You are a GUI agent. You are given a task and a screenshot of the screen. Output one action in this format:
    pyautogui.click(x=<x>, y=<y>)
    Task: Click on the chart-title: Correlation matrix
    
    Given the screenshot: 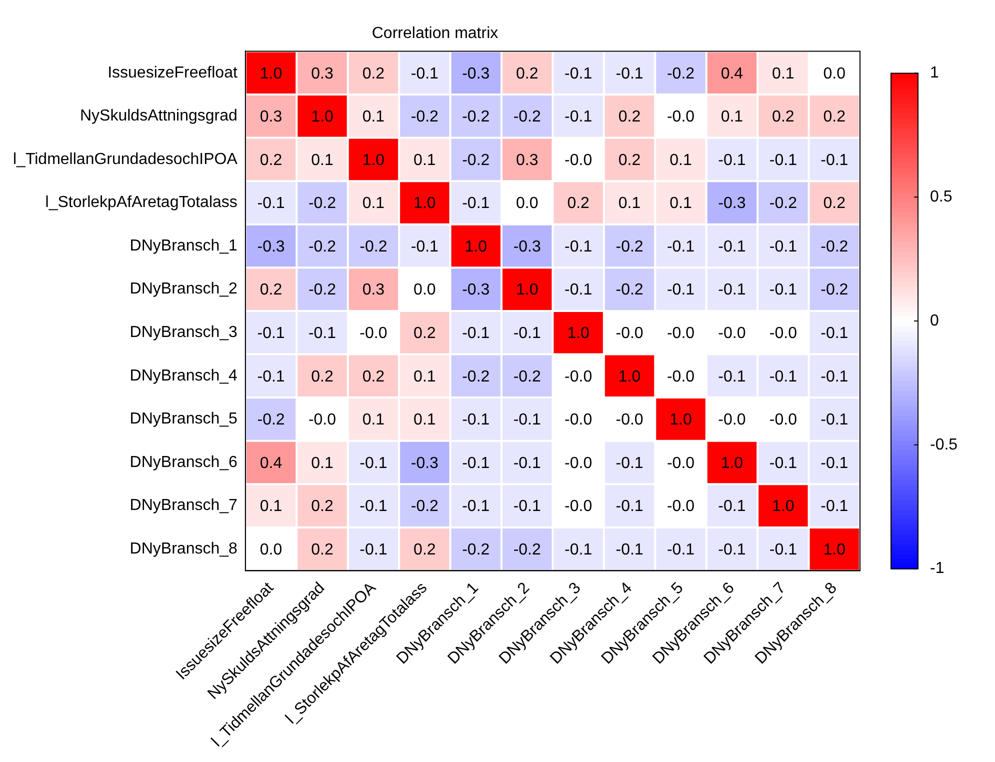 What is the action you would take?
    pyautogui.click(x=435, y=33)
    